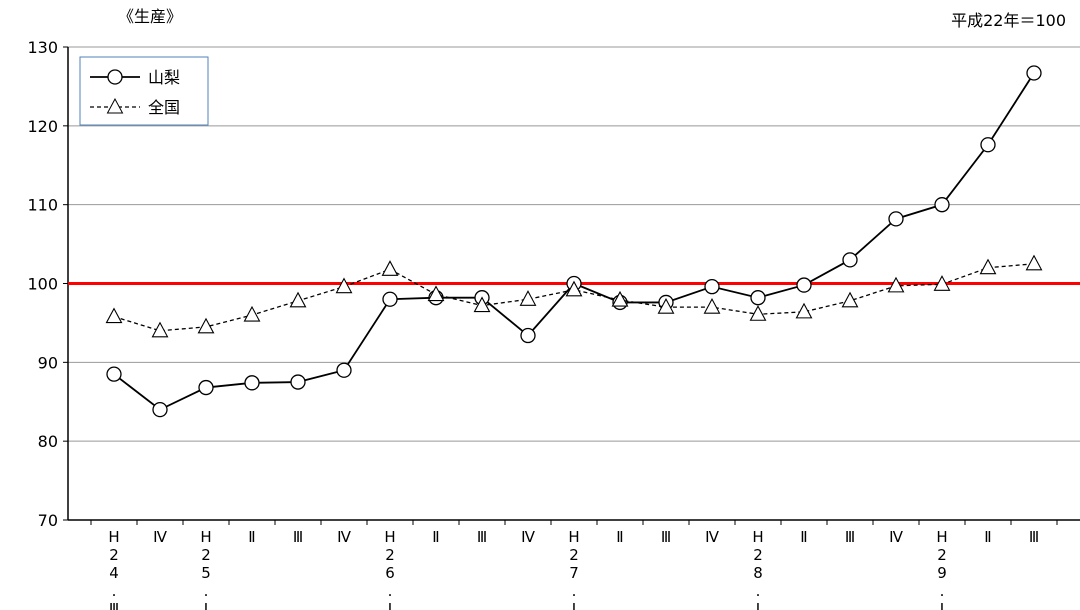 The height and width of the screenshot is (610, 1080). I want to click on x-tick-label: H28.Ⅰ, so click(758, 569).